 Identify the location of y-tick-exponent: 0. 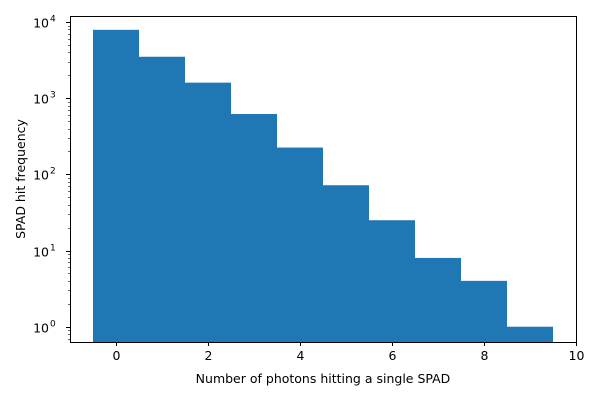
(53, 325).